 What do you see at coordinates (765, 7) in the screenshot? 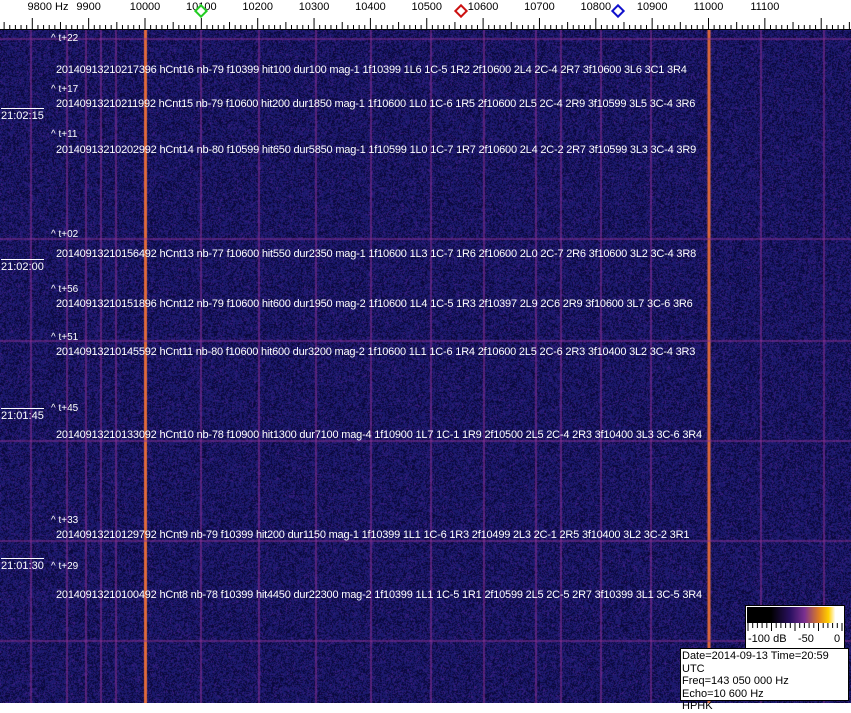
I see `axis-label: 11100` at bounding box center [765, 7].